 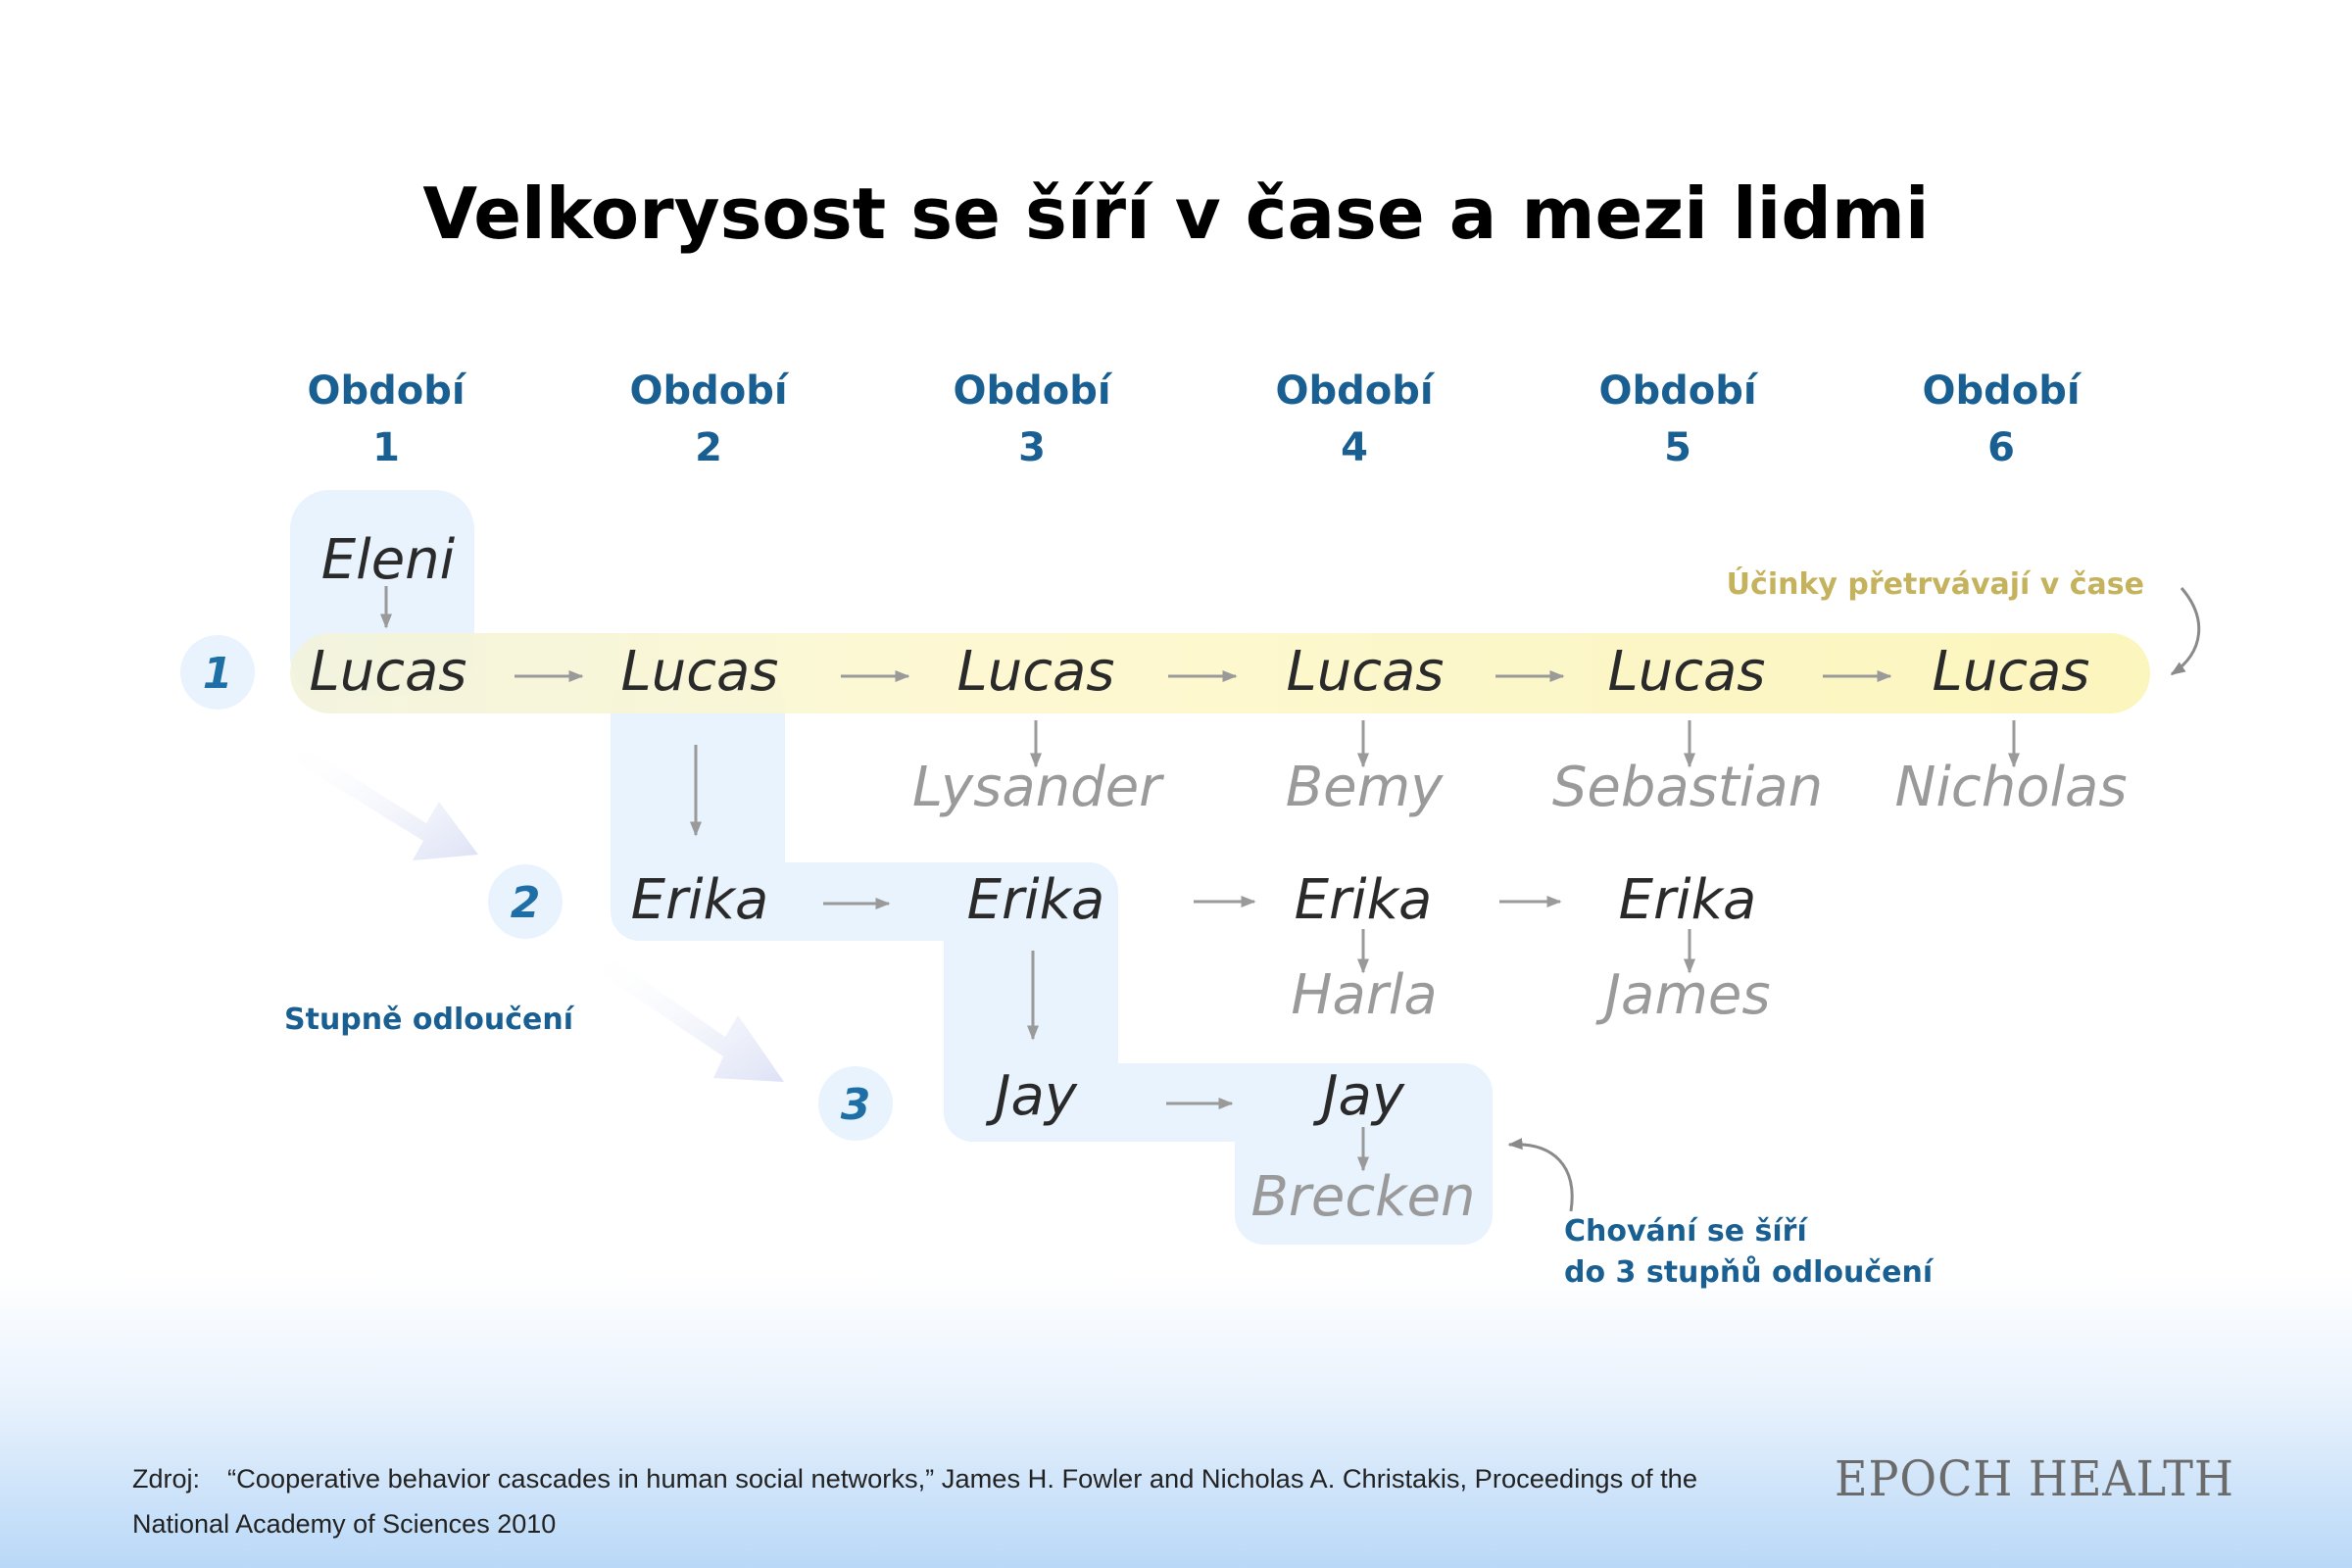 What do you see at coordinates (166, 1479) in the screenshot?
I see `source-label: Zdroj:` at bounding box center [166, 1479].